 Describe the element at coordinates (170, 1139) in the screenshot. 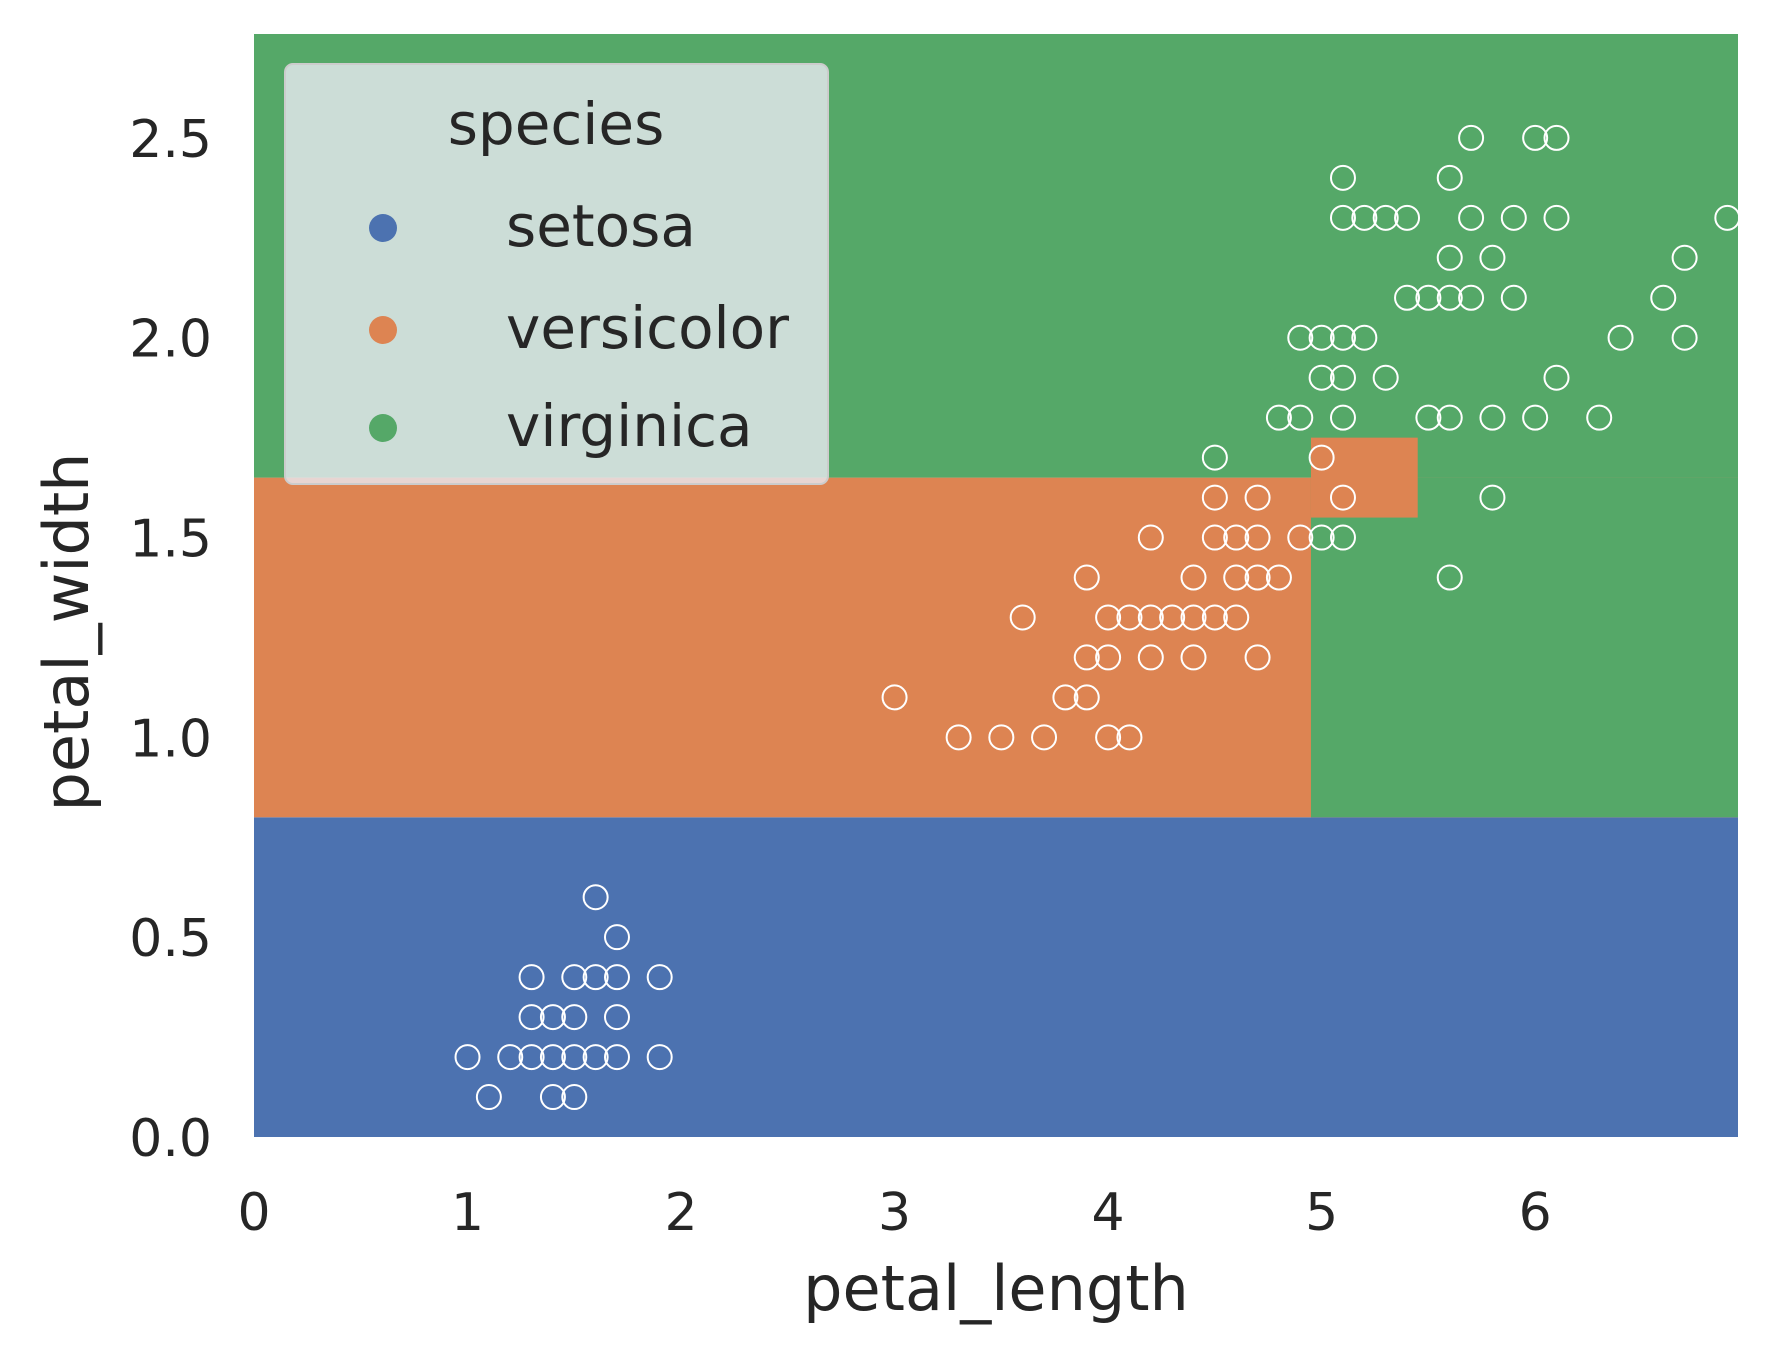

I see `y-tick-label: 0.0` at that location.